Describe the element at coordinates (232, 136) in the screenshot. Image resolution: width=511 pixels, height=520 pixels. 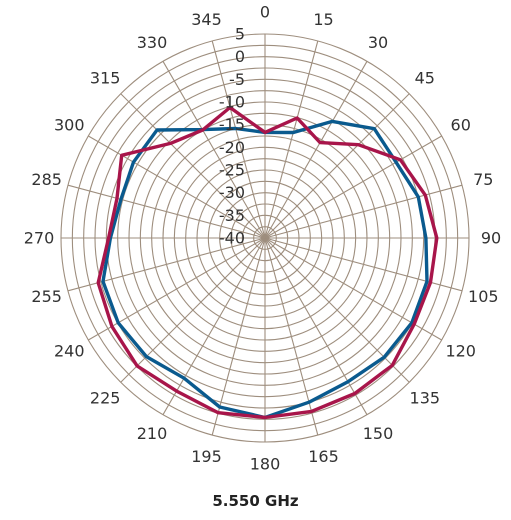
I see `radial-tick-labels: 5 0 -5 -10 -15 -20 -25 -30 -35 -40` at that location.